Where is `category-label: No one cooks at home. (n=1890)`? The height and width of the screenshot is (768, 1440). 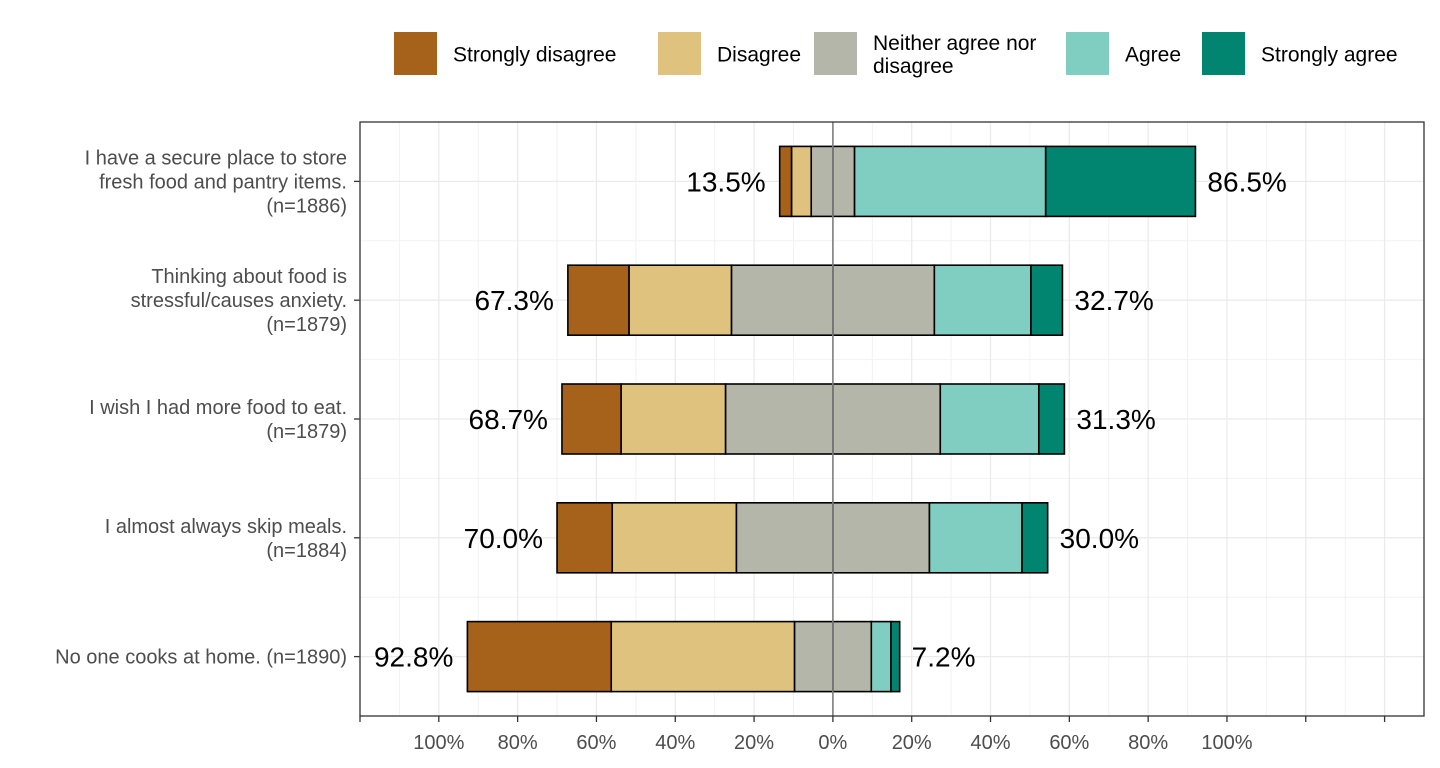 category-label: No one cooks at home. (n=1890) is located at coordinates (201, 658).